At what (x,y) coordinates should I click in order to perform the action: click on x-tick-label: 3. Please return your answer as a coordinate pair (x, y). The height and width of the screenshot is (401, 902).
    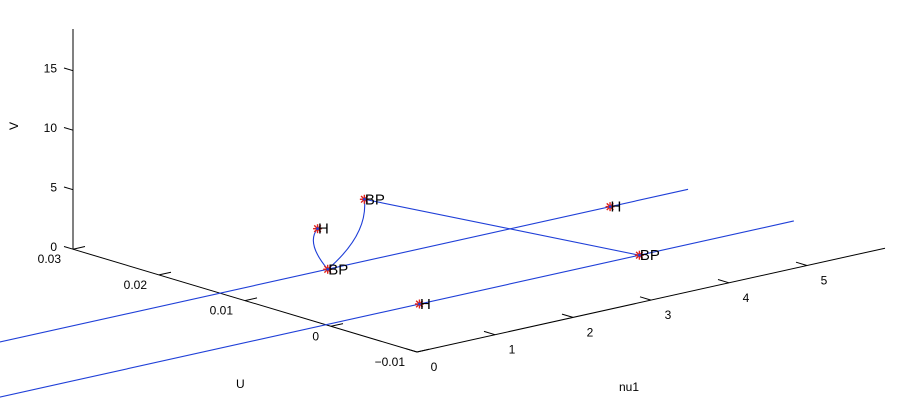
    Looking at the image, I should click on (668, 315).